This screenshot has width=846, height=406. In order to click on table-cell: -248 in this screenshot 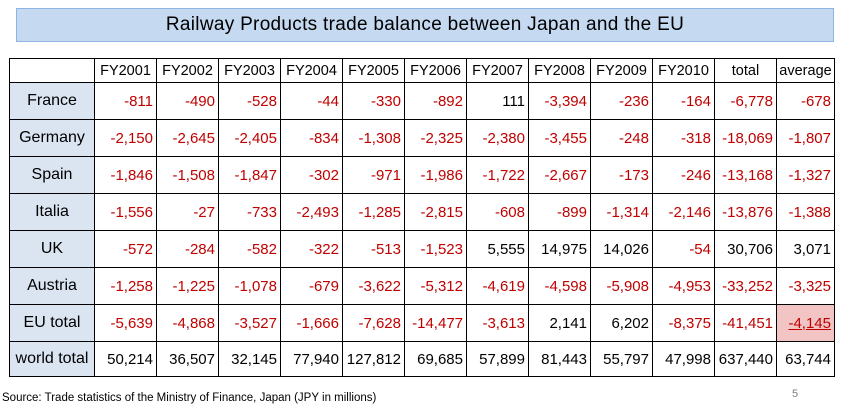, I will do `click(621, 138)`.